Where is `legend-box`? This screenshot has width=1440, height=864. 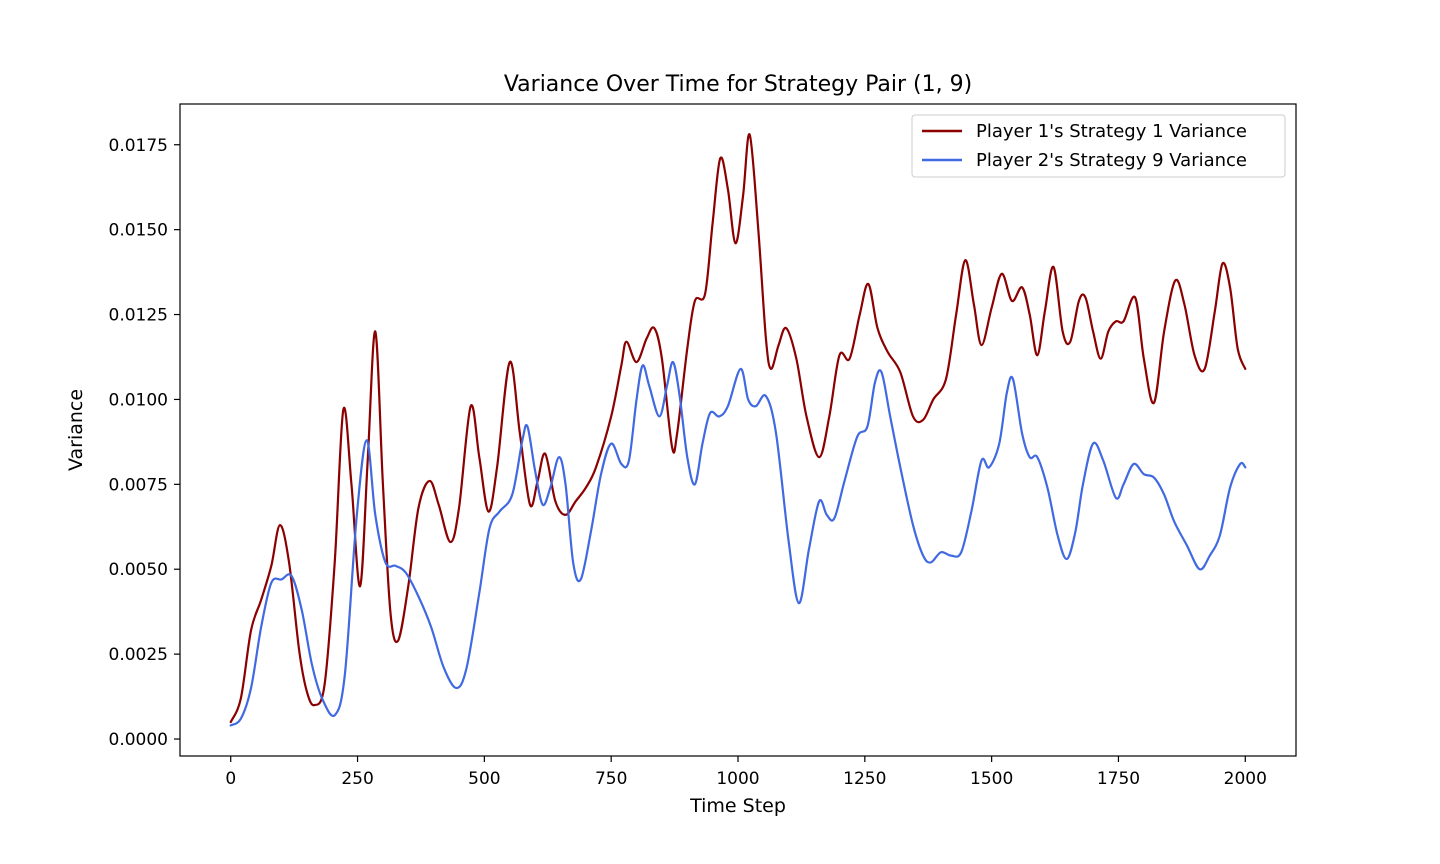
legend-box is located at coordinates (1098, 146).